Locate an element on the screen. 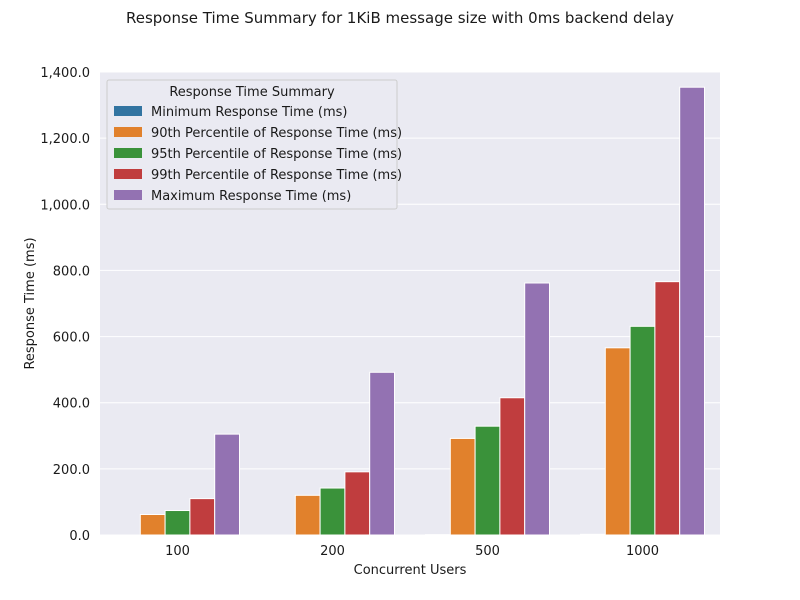 The width and height of the screenshot is (800, 600). x-tick-label: 200 is located at coordinates (332, 551).